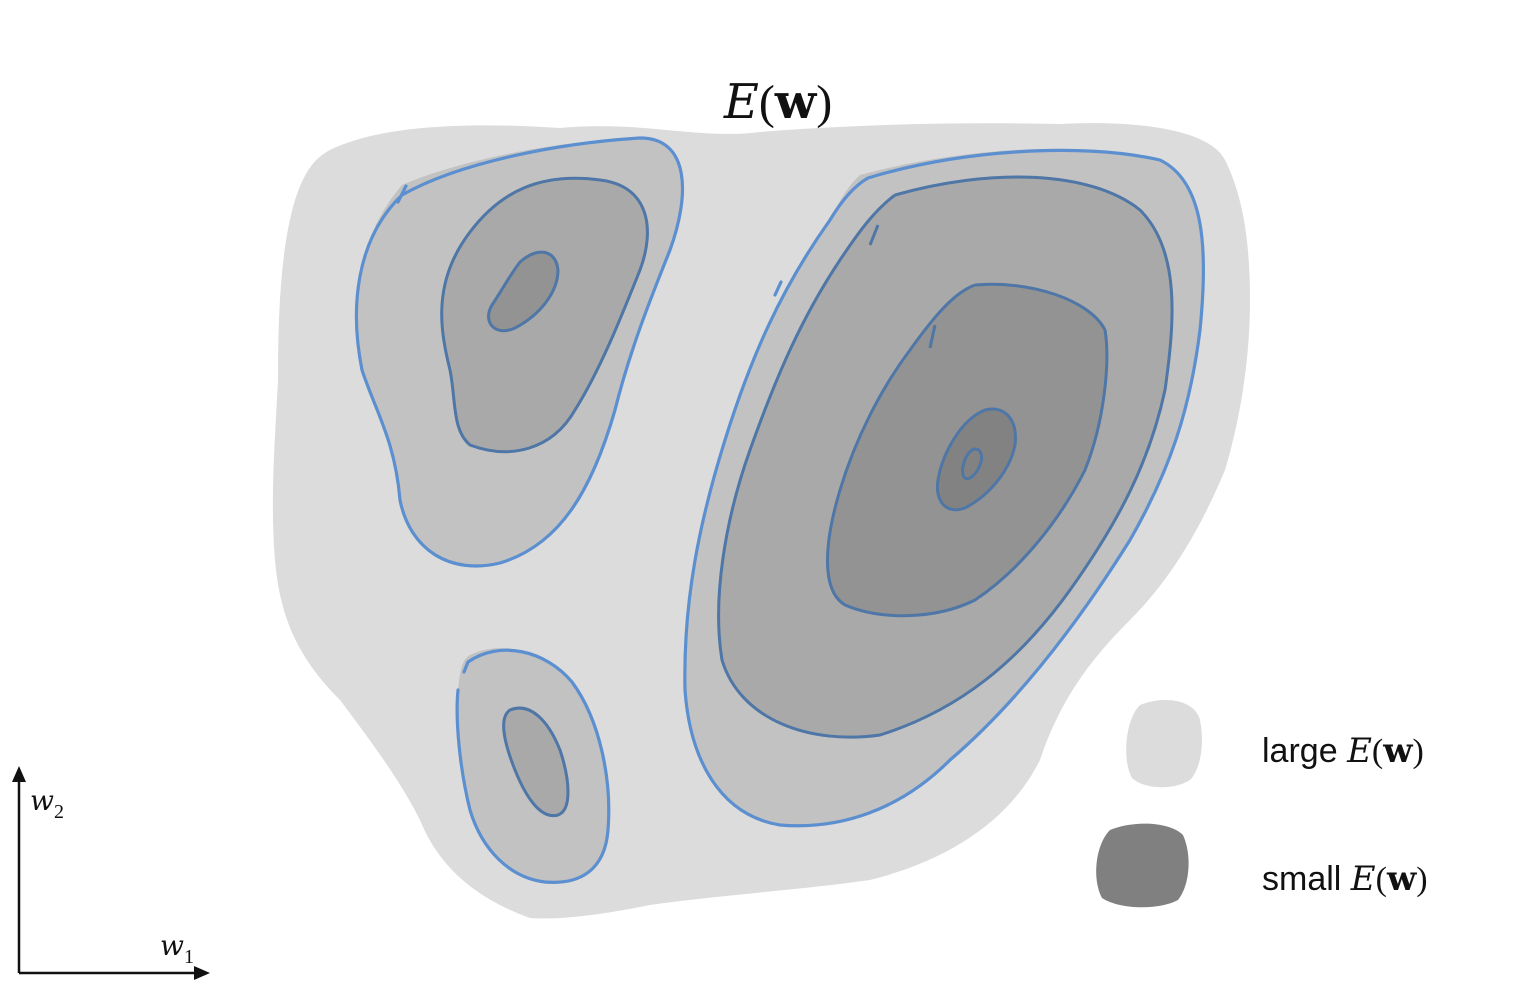 Image resolution: width=1532 pixels, height=1000 pixels. What do you see at coordinates (19, 774) in the screenshot?
I see `y-axis-arrowhead` at bounding box center [19, 774].